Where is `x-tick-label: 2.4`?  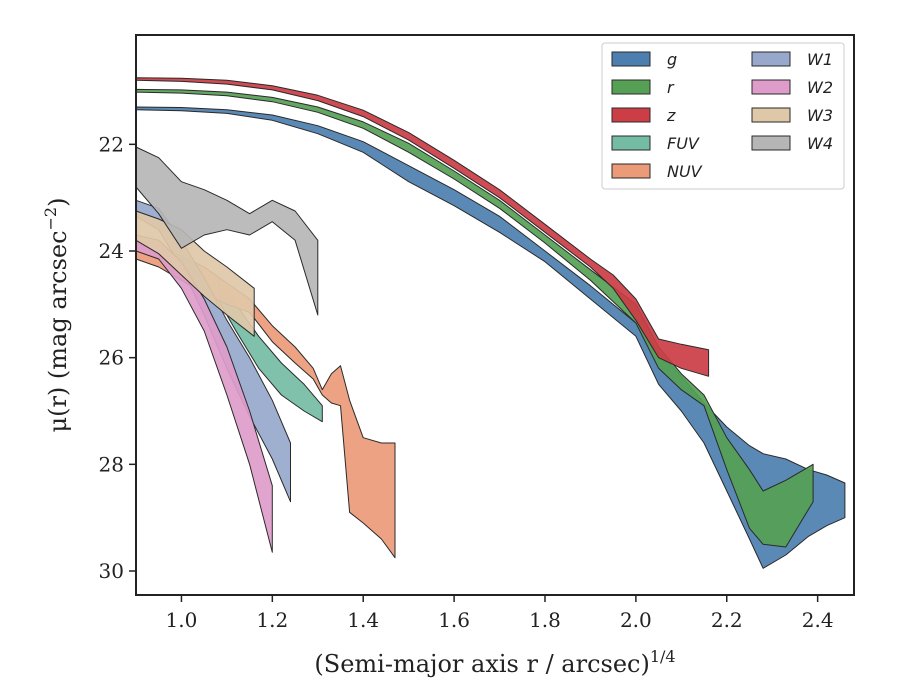 x-tick-label: 2.4 is located at coordinates (818, 620).